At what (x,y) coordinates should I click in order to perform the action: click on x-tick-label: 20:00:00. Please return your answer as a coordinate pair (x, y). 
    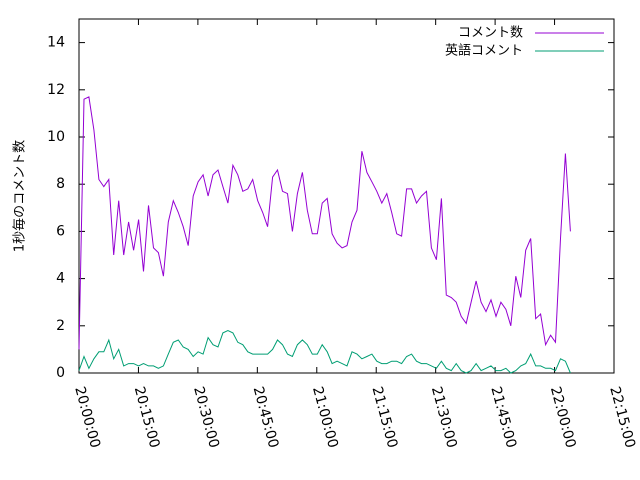
    Looking at the image, I should click on (87, 417).